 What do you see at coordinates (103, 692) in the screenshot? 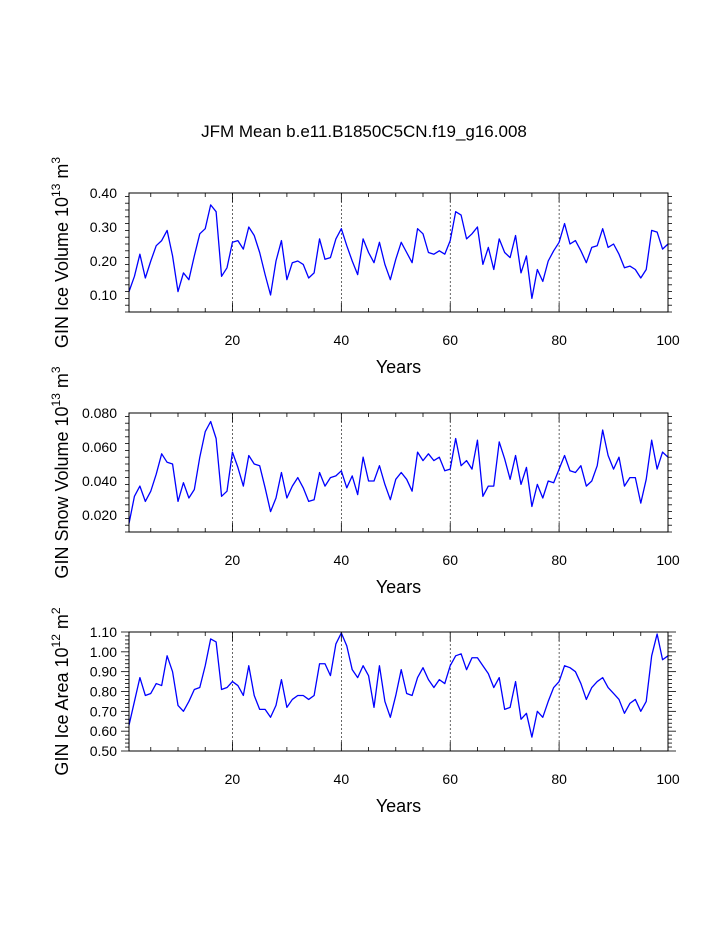
I see `y-tick-label: 0.80` at bounding box center [103, 692].